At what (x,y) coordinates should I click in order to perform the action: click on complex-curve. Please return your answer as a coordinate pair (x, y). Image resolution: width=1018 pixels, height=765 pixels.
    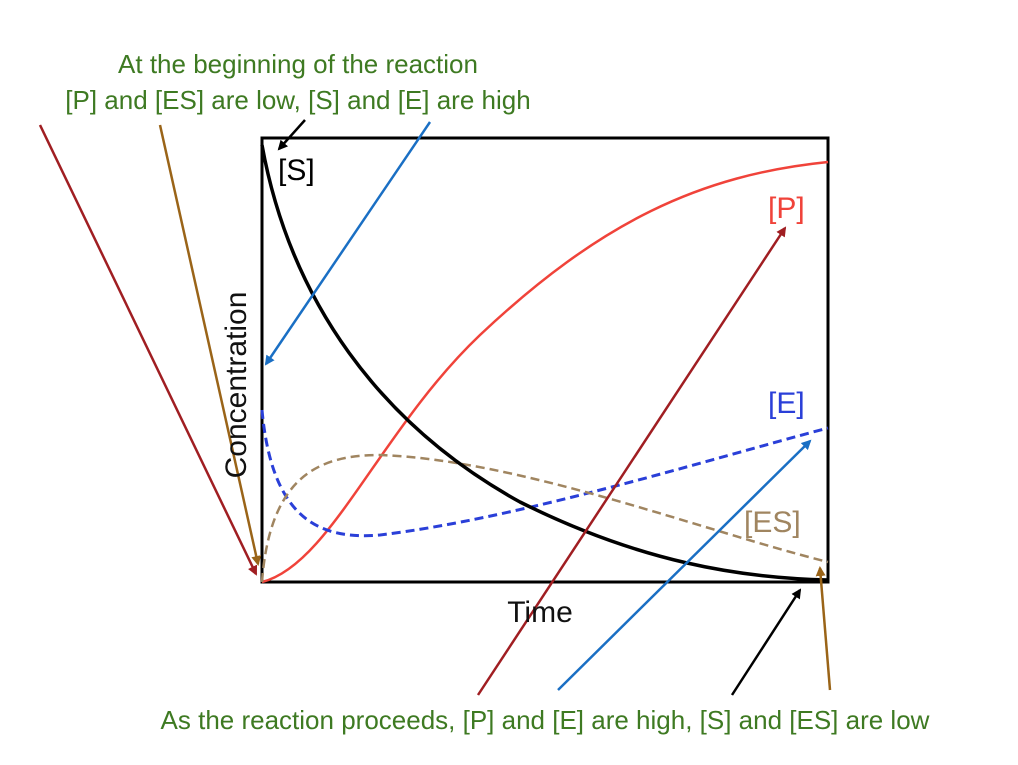
    Looking at the image, I should click on (544, 518).